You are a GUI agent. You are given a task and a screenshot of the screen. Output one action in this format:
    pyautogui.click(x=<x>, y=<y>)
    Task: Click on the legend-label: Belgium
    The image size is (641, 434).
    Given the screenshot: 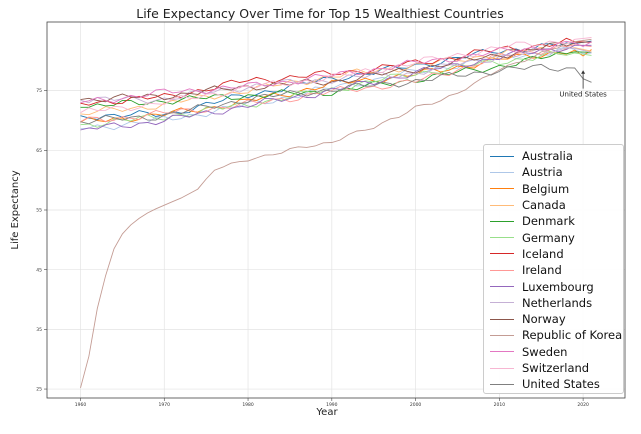 What is the action you would take?
    pyautogui.click(x=546, y=188)
    